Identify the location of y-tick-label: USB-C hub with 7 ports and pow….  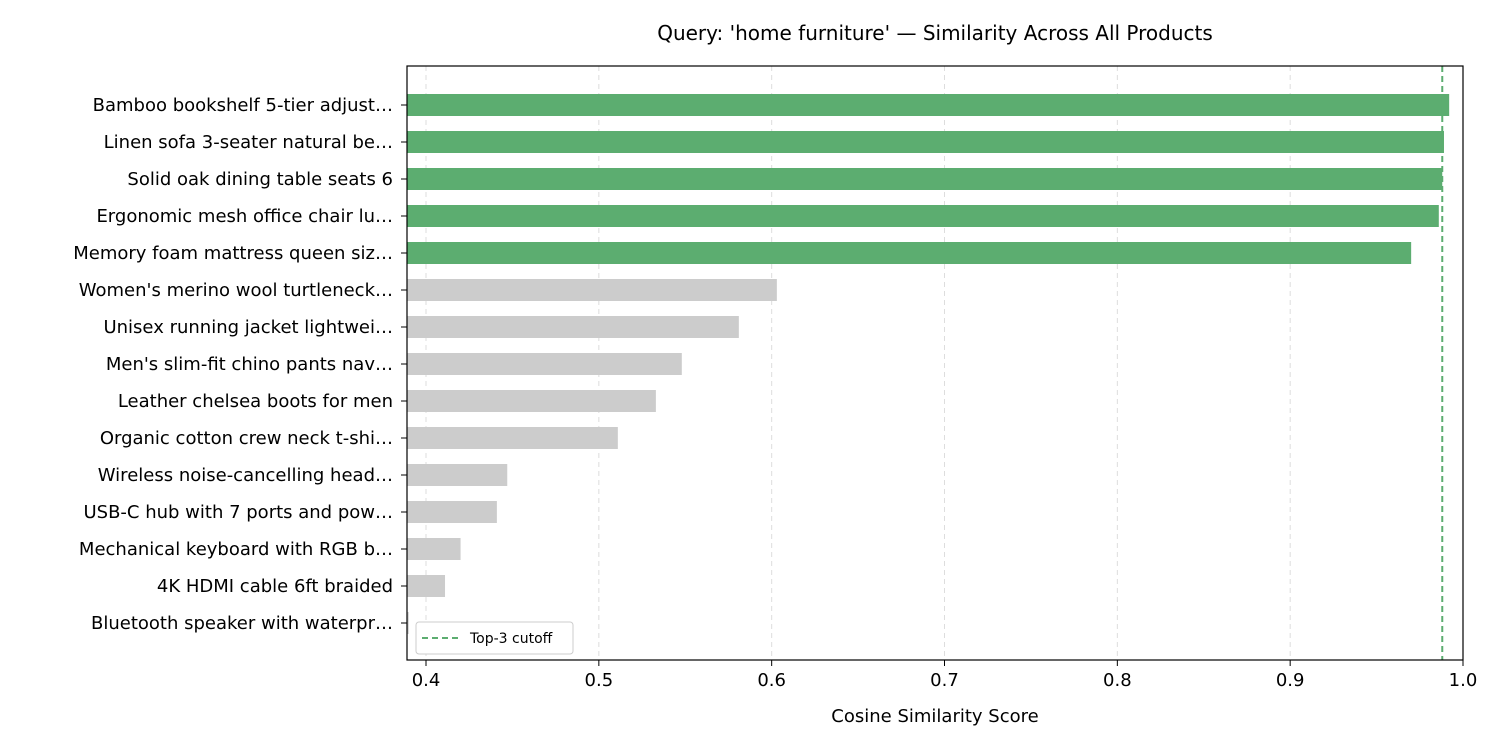
(238, 512).